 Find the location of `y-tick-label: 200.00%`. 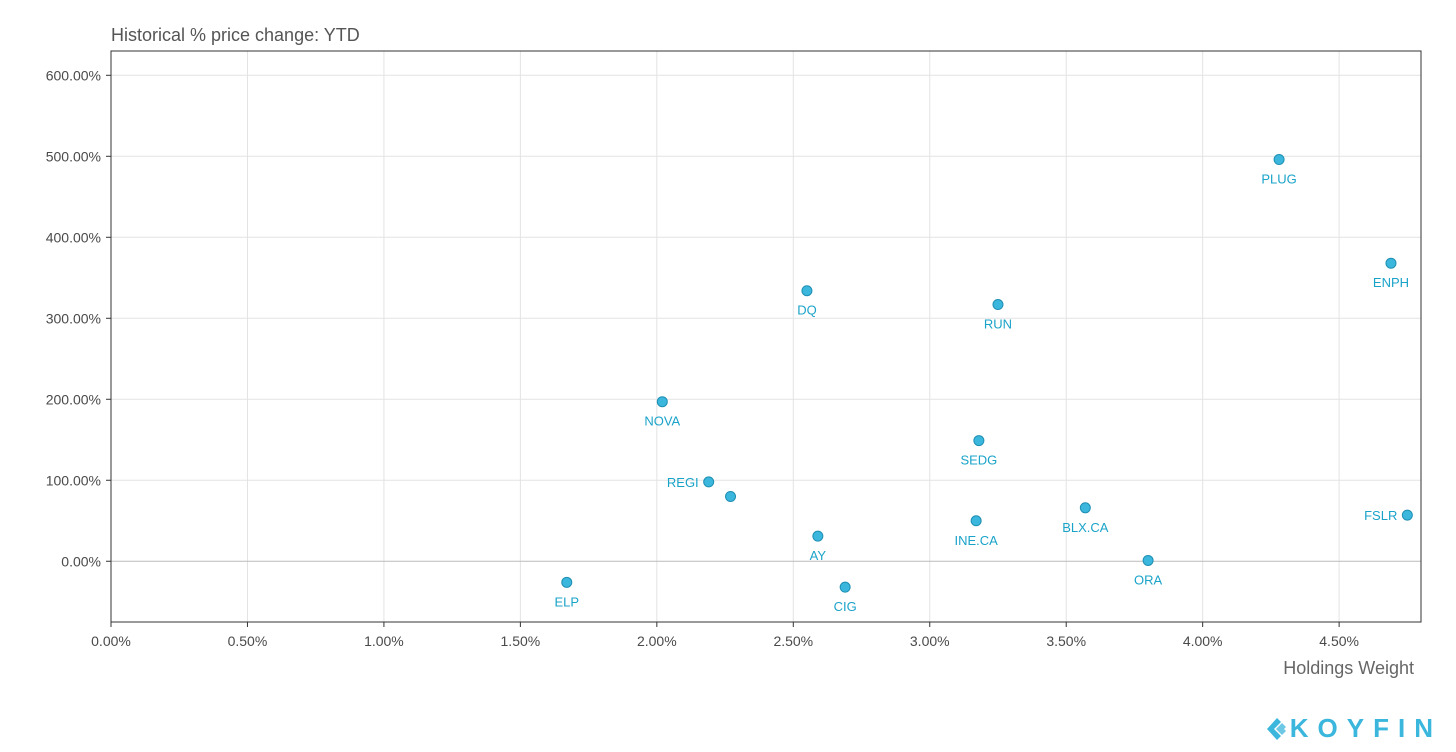

y-tick-label: 200.00% is located at coordinates (73, 399).